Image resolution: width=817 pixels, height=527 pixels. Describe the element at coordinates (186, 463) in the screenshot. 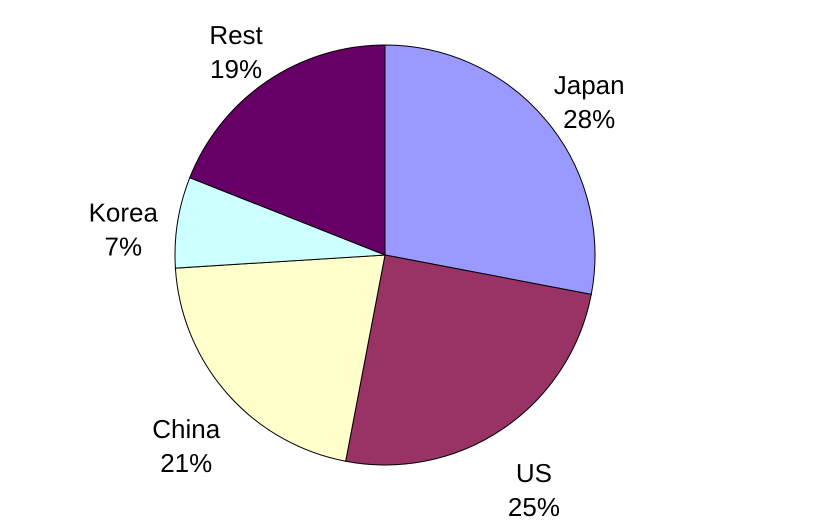

I see `data-label: 21%` at that location.